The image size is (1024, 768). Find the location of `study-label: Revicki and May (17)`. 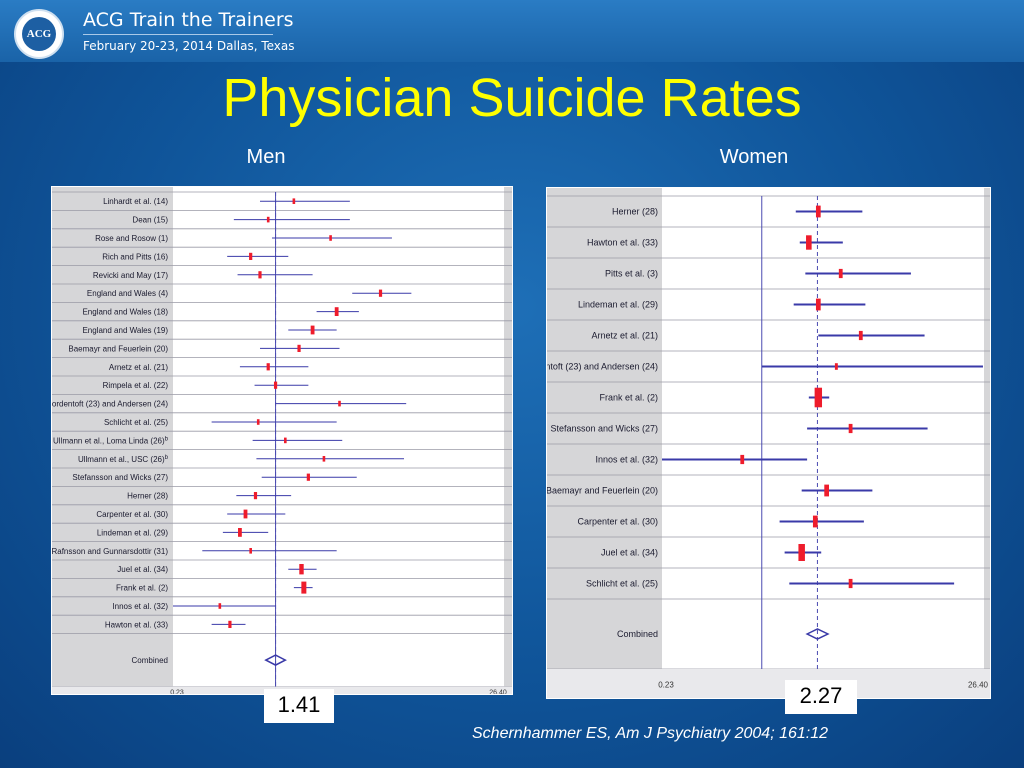

study-label: Revicki and May (17) is located at coordinates (130, 275).